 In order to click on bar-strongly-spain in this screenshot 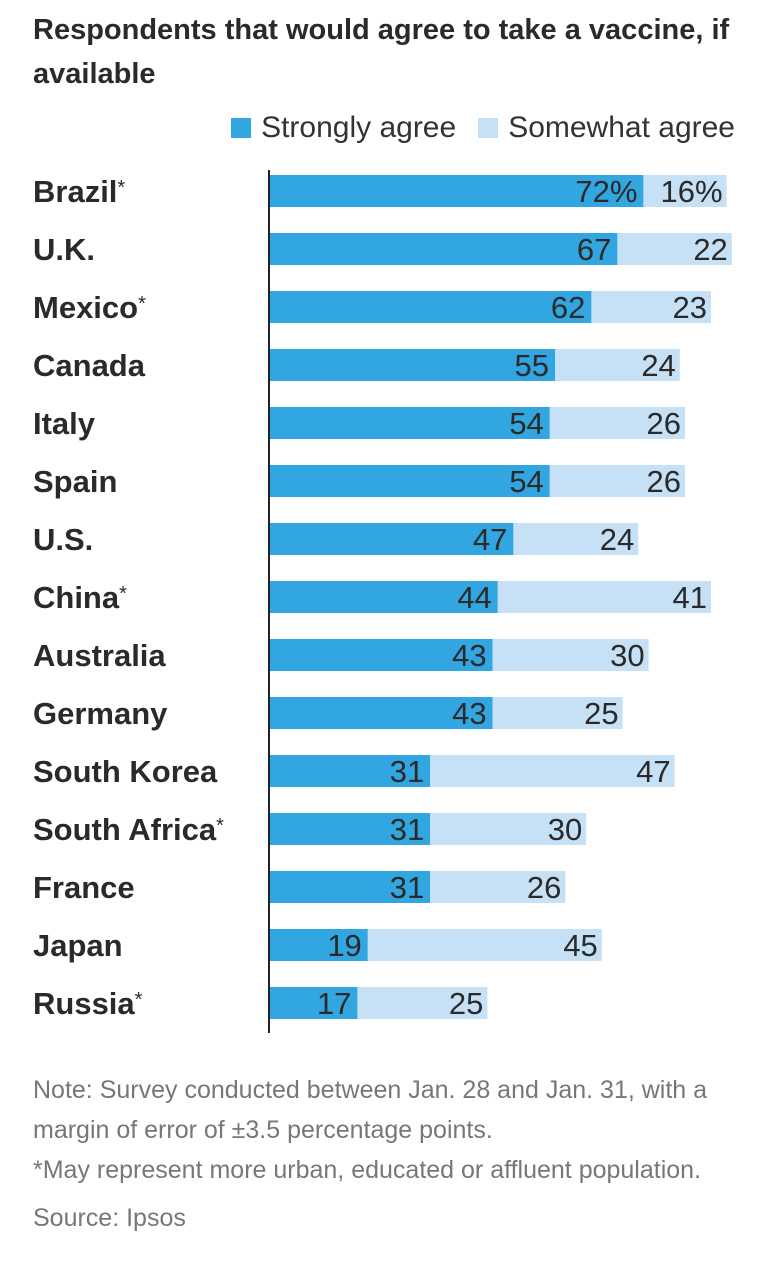, I will do `click(409, 481)`.